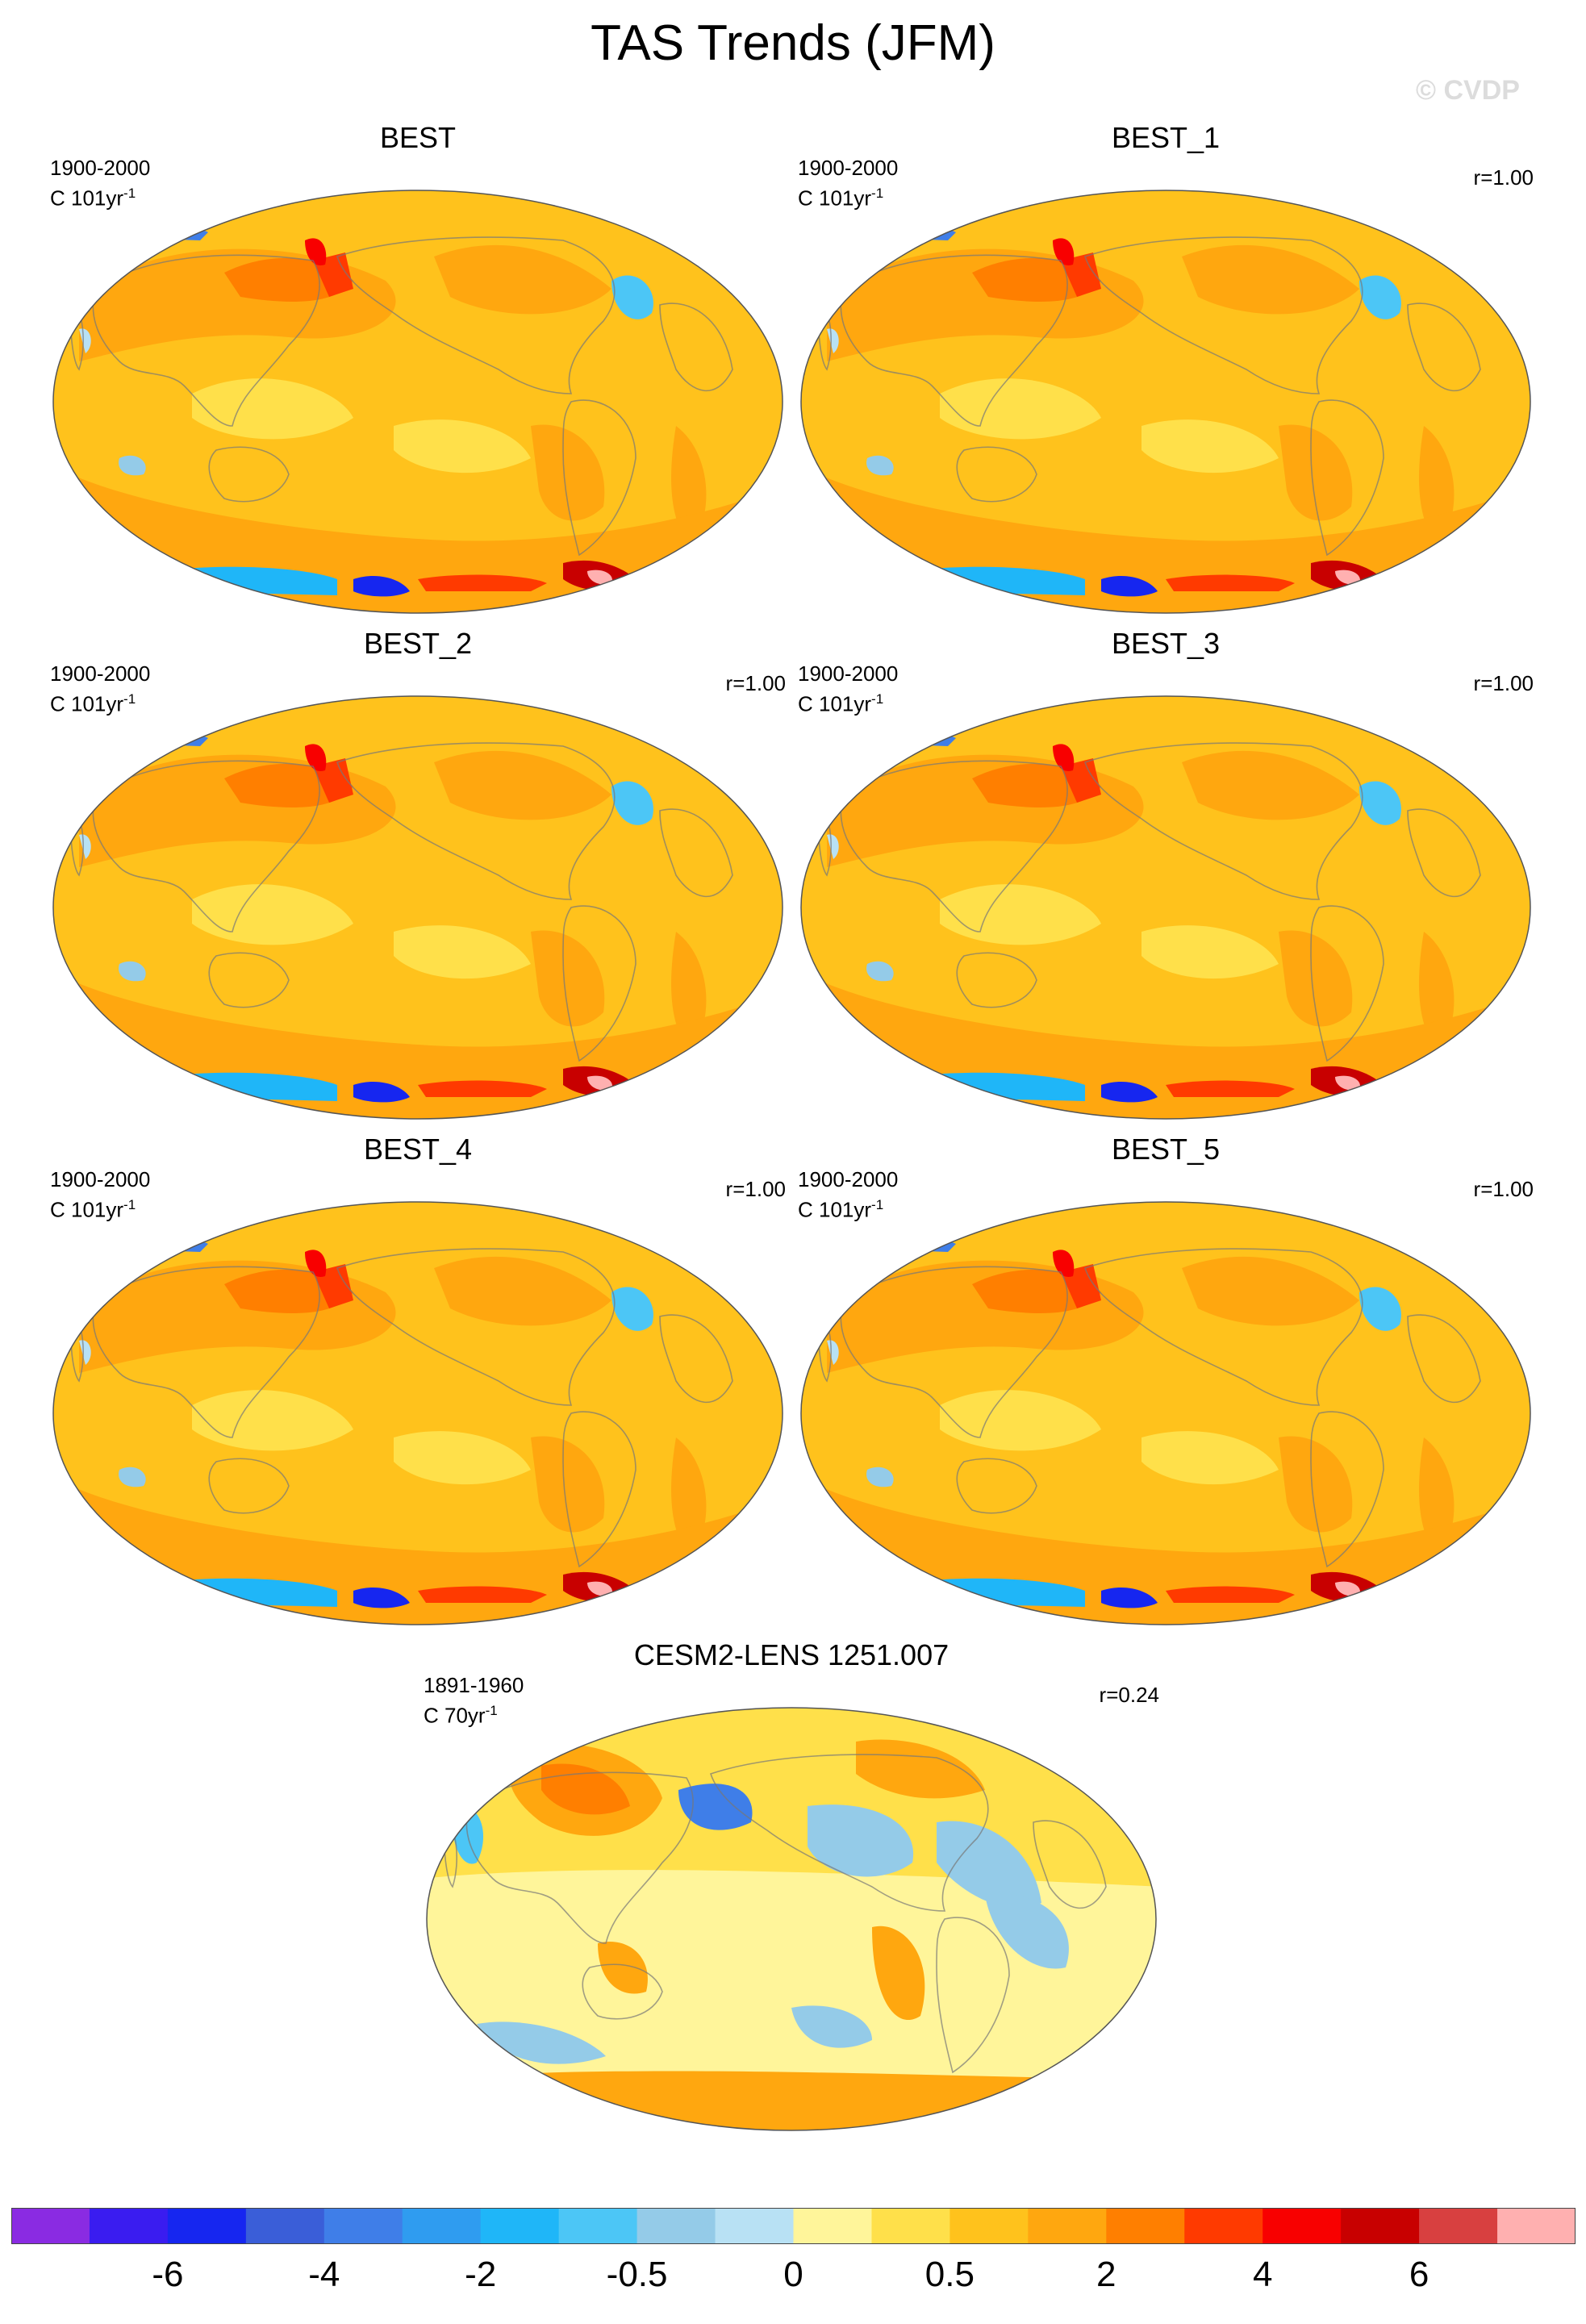 This screenshot has width=1586, height=2324. Describe the element at coordinates (1106, 2274) in the screenshot. I see `colorbar-tick-label: 2` at that location.